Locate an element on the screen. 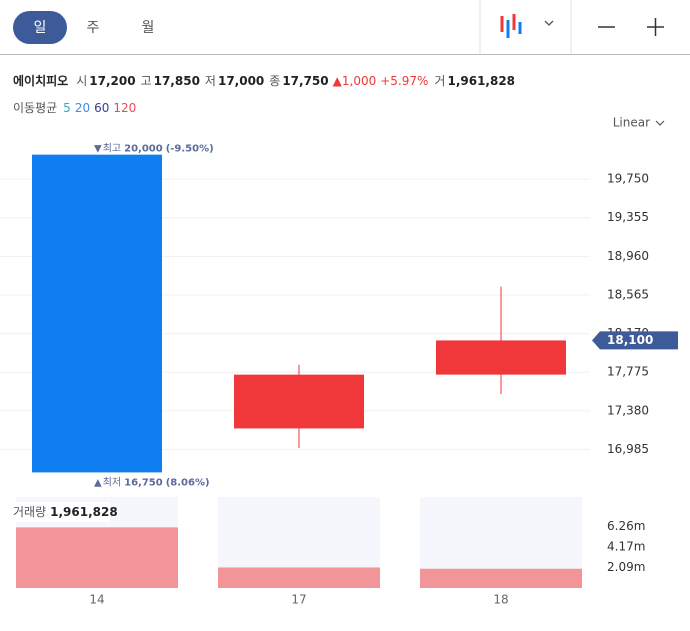  text: 120 is located at coordinates (124, 108).